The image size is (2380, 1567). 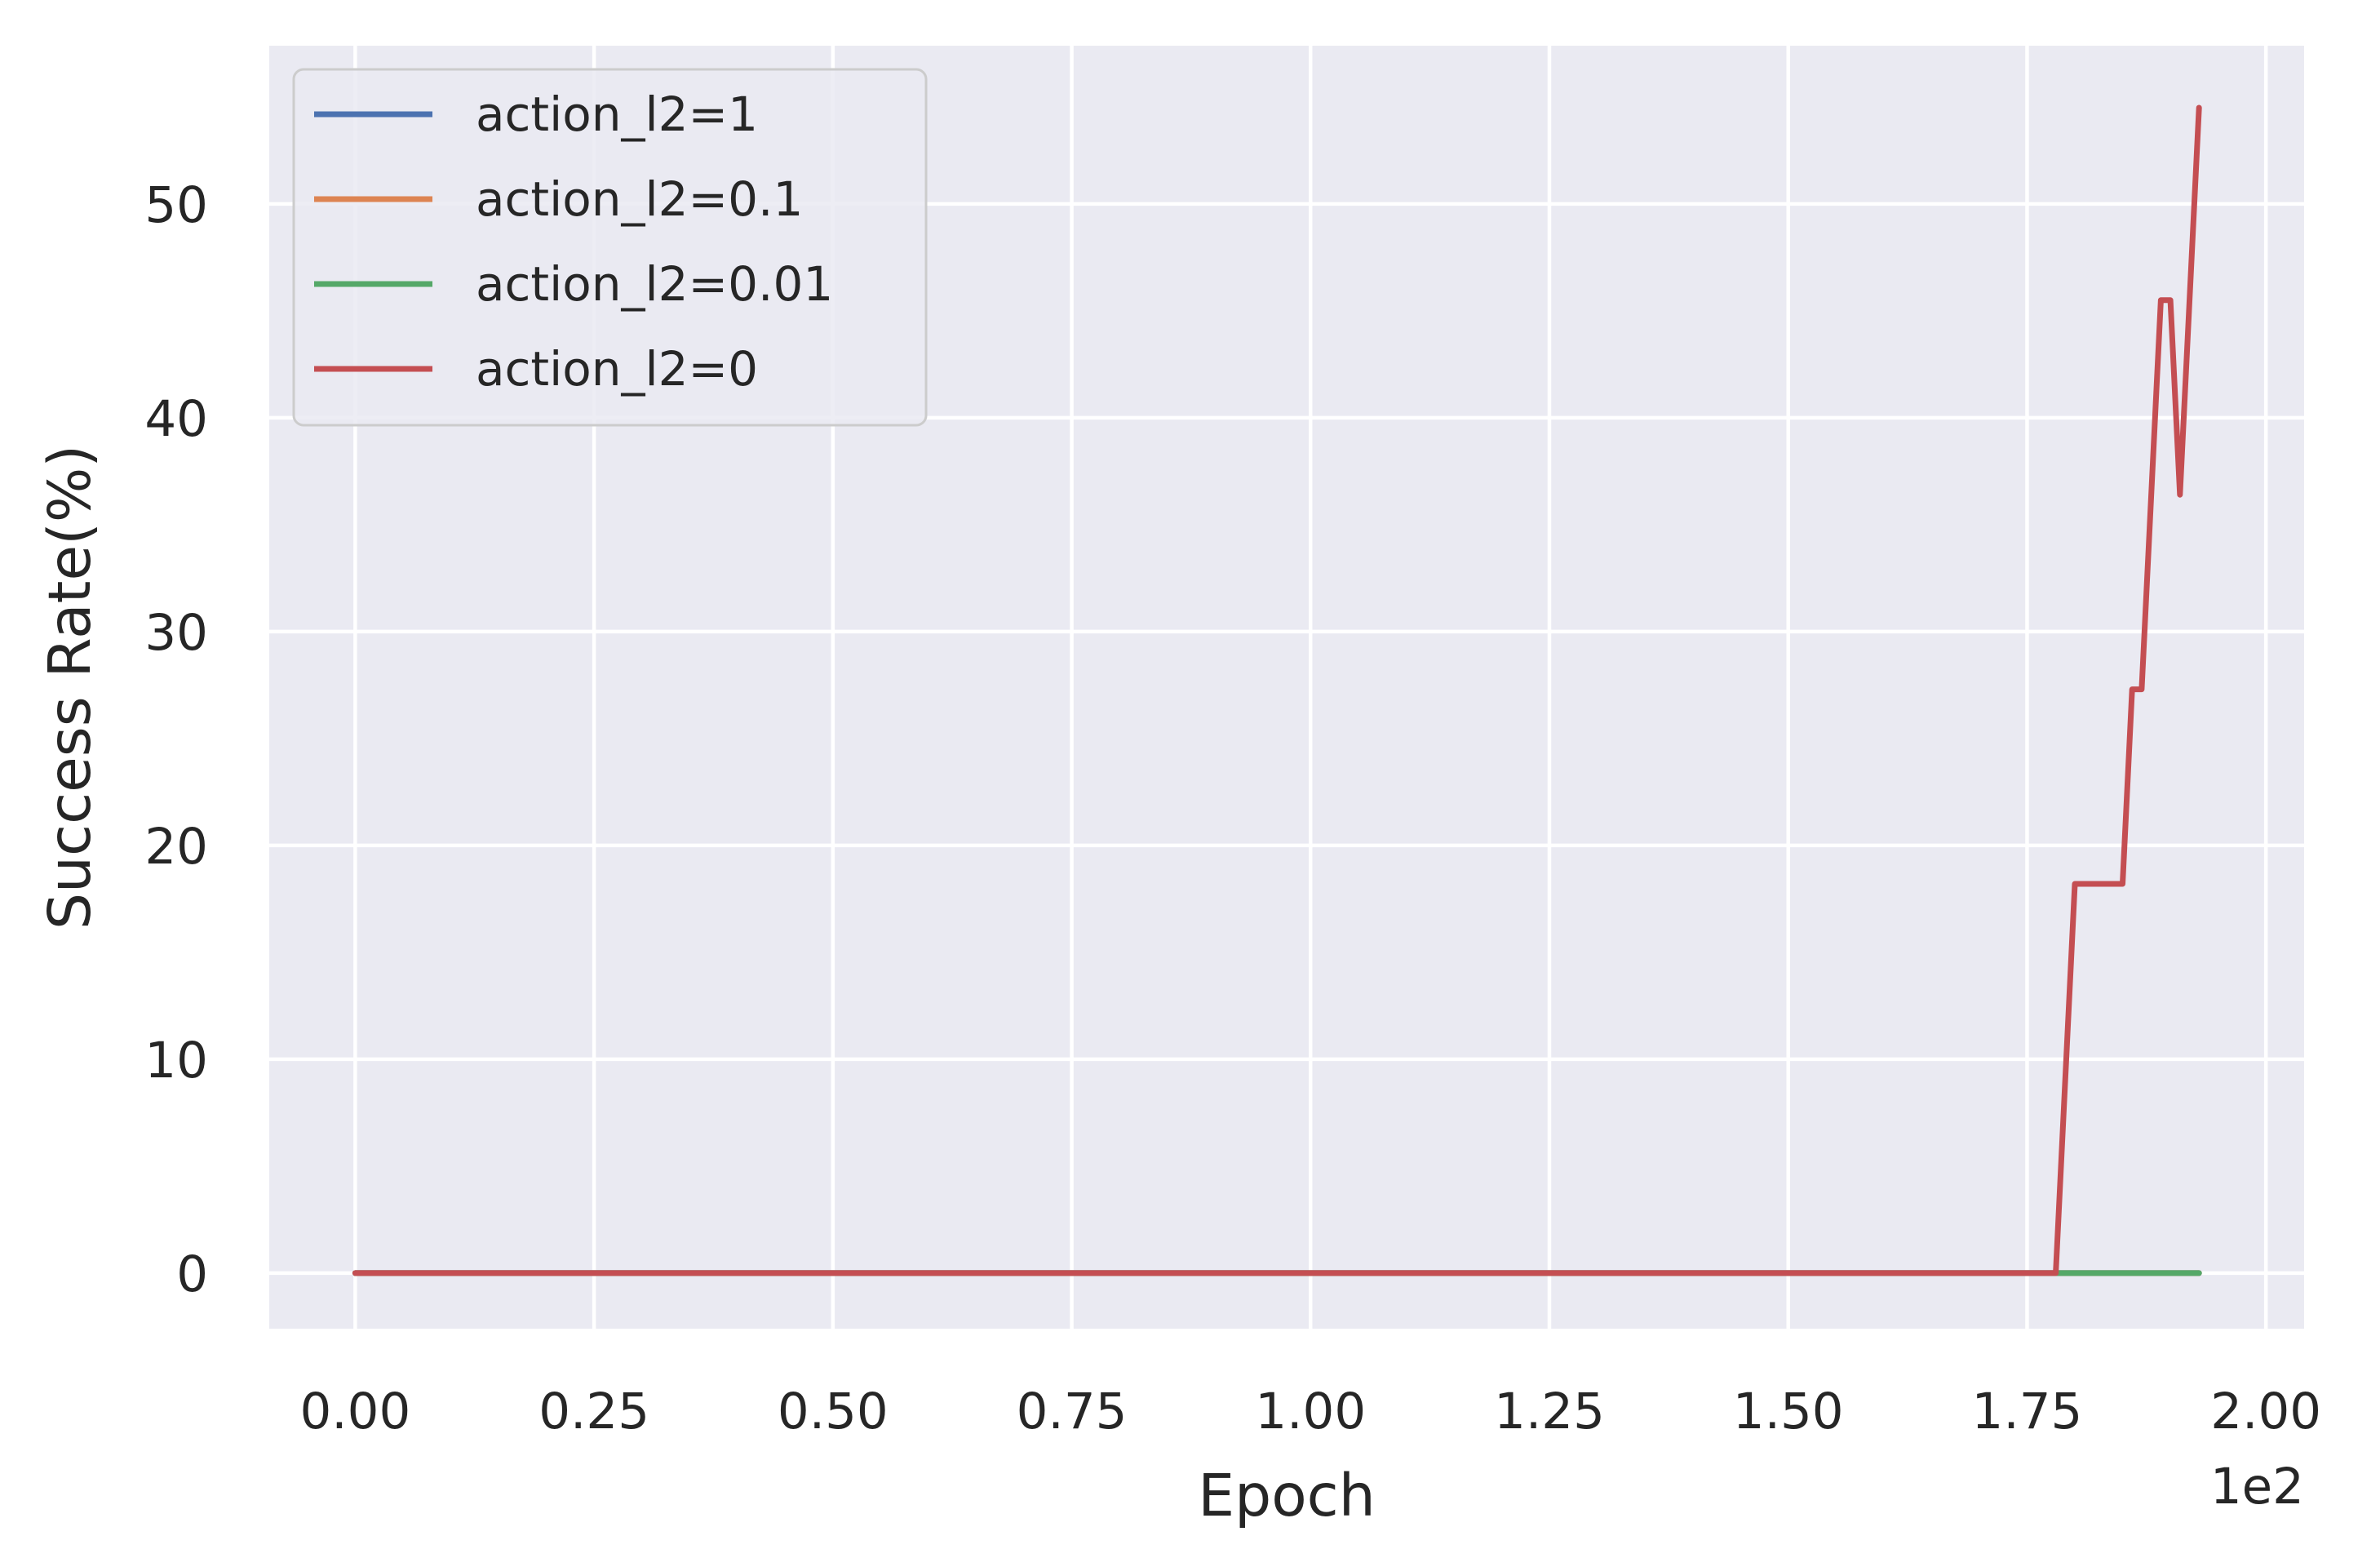 I want to click on y-tick-label: 30, so click(x=176, y=633).